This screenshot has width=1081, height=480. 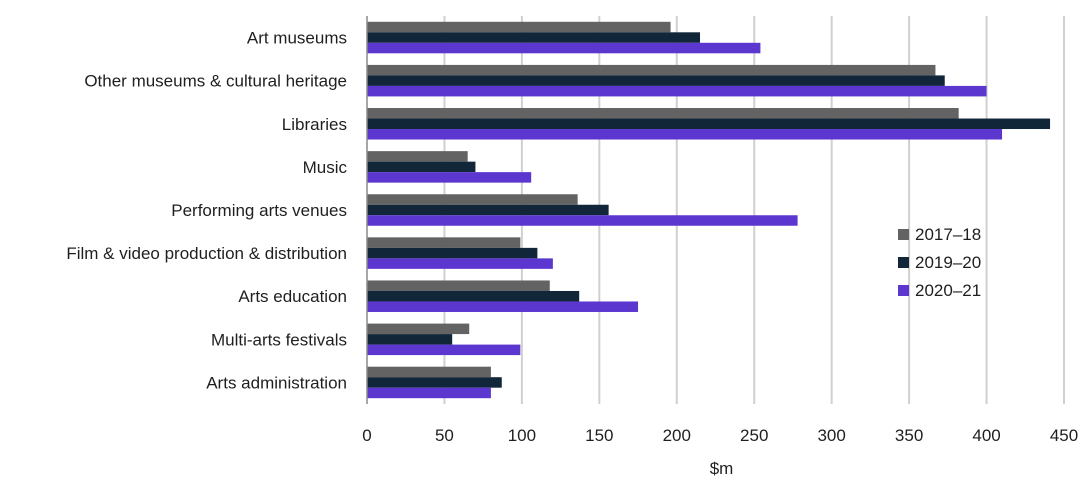 I want to click on category-label: Art museums, so click(x=297, y=38).